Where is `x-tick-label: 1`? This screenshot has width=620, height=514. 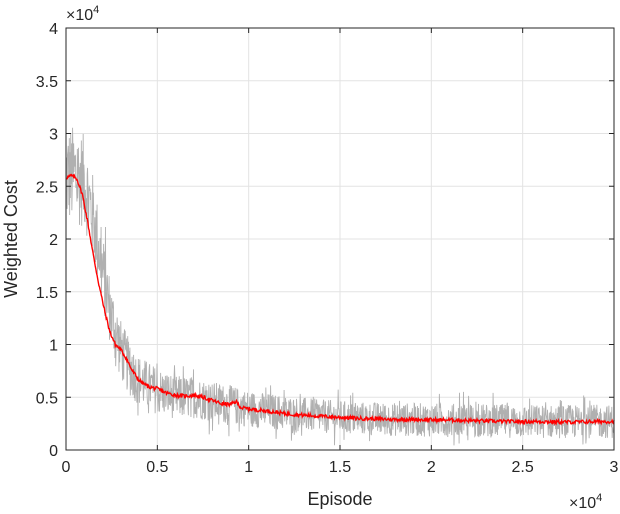 x-tick-label: 1 is located at coordinates (248, 467).